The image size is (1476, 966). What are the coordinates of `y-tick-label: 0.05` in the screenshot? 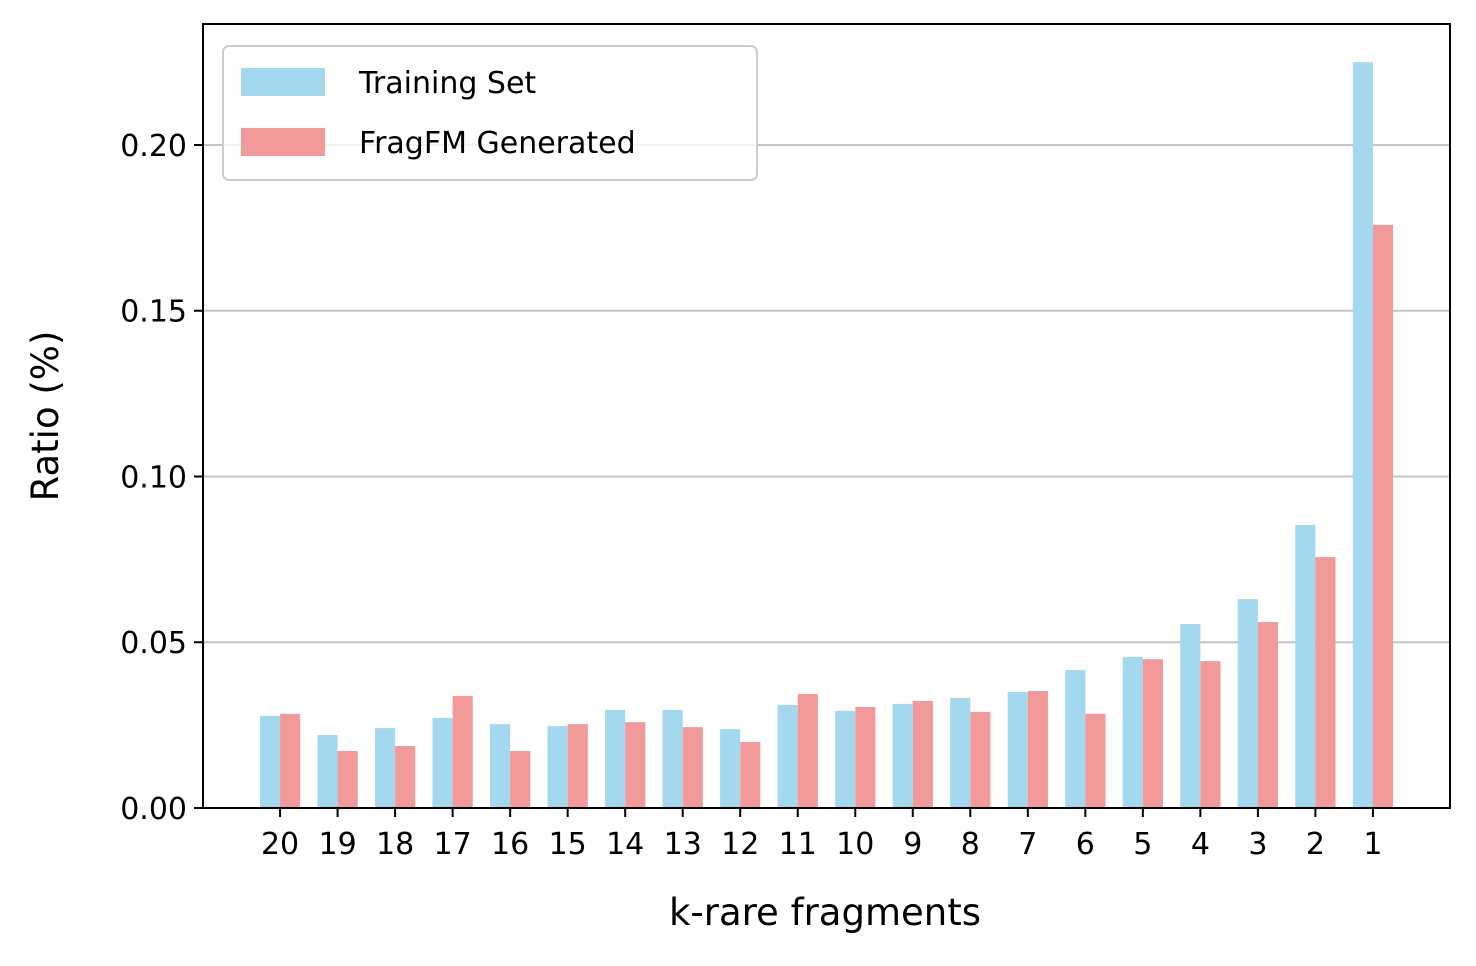 It's located at (153, 643).